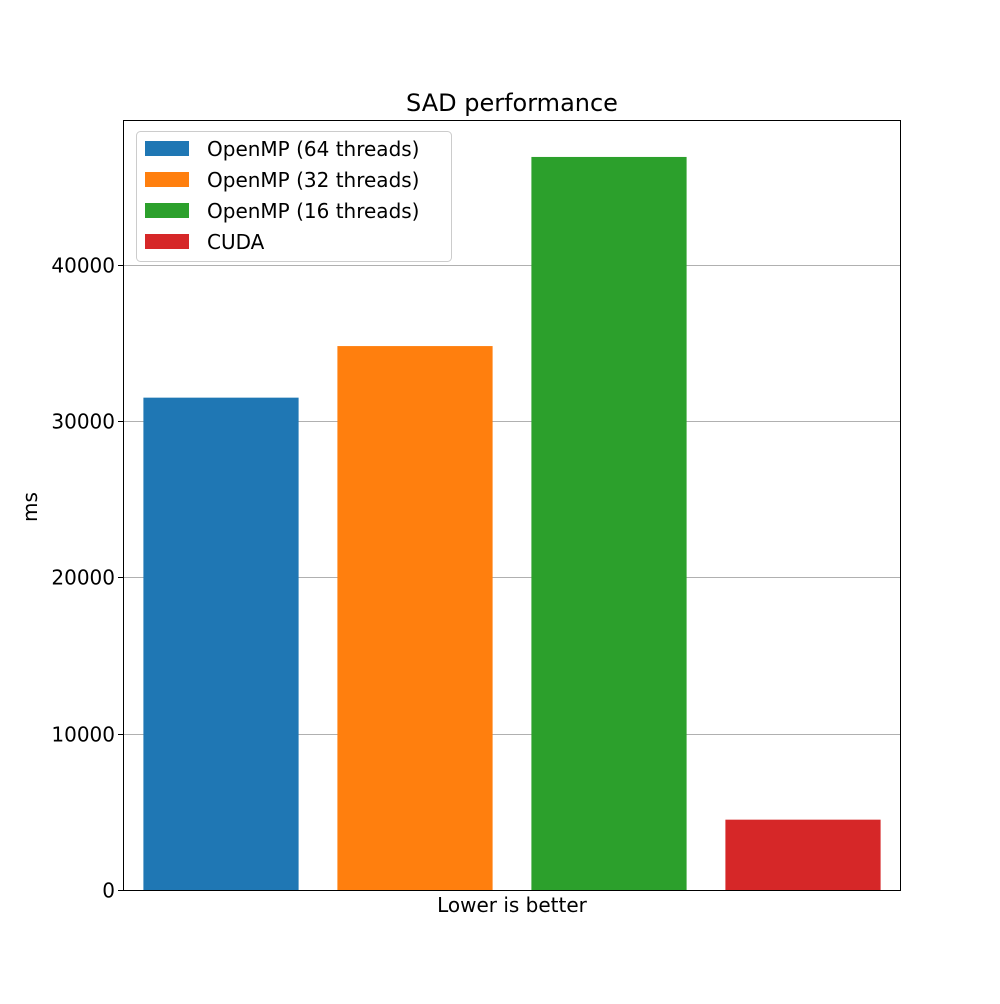 This screenshot has width=1000, height=1004. I want to click on legend-label: OpenMP (16 threads), so click(313, 211).